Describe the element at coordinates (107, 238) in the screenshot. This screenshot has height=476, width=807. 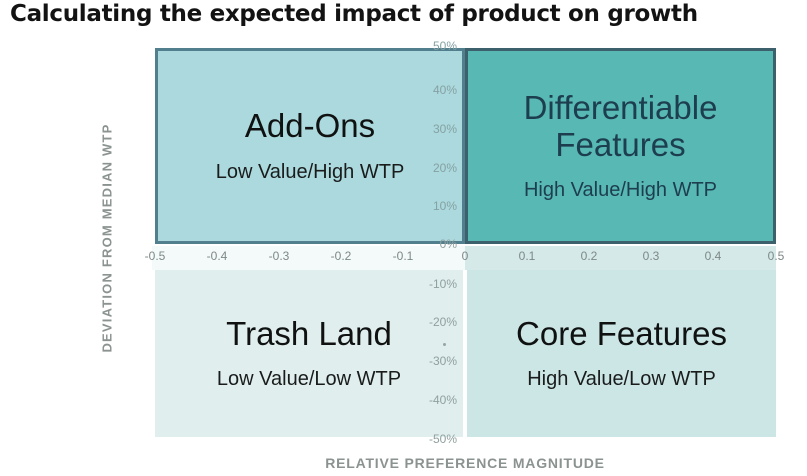
I see `y-axis-title: DEVIATION FROM MEDIAN WTP` at that location.